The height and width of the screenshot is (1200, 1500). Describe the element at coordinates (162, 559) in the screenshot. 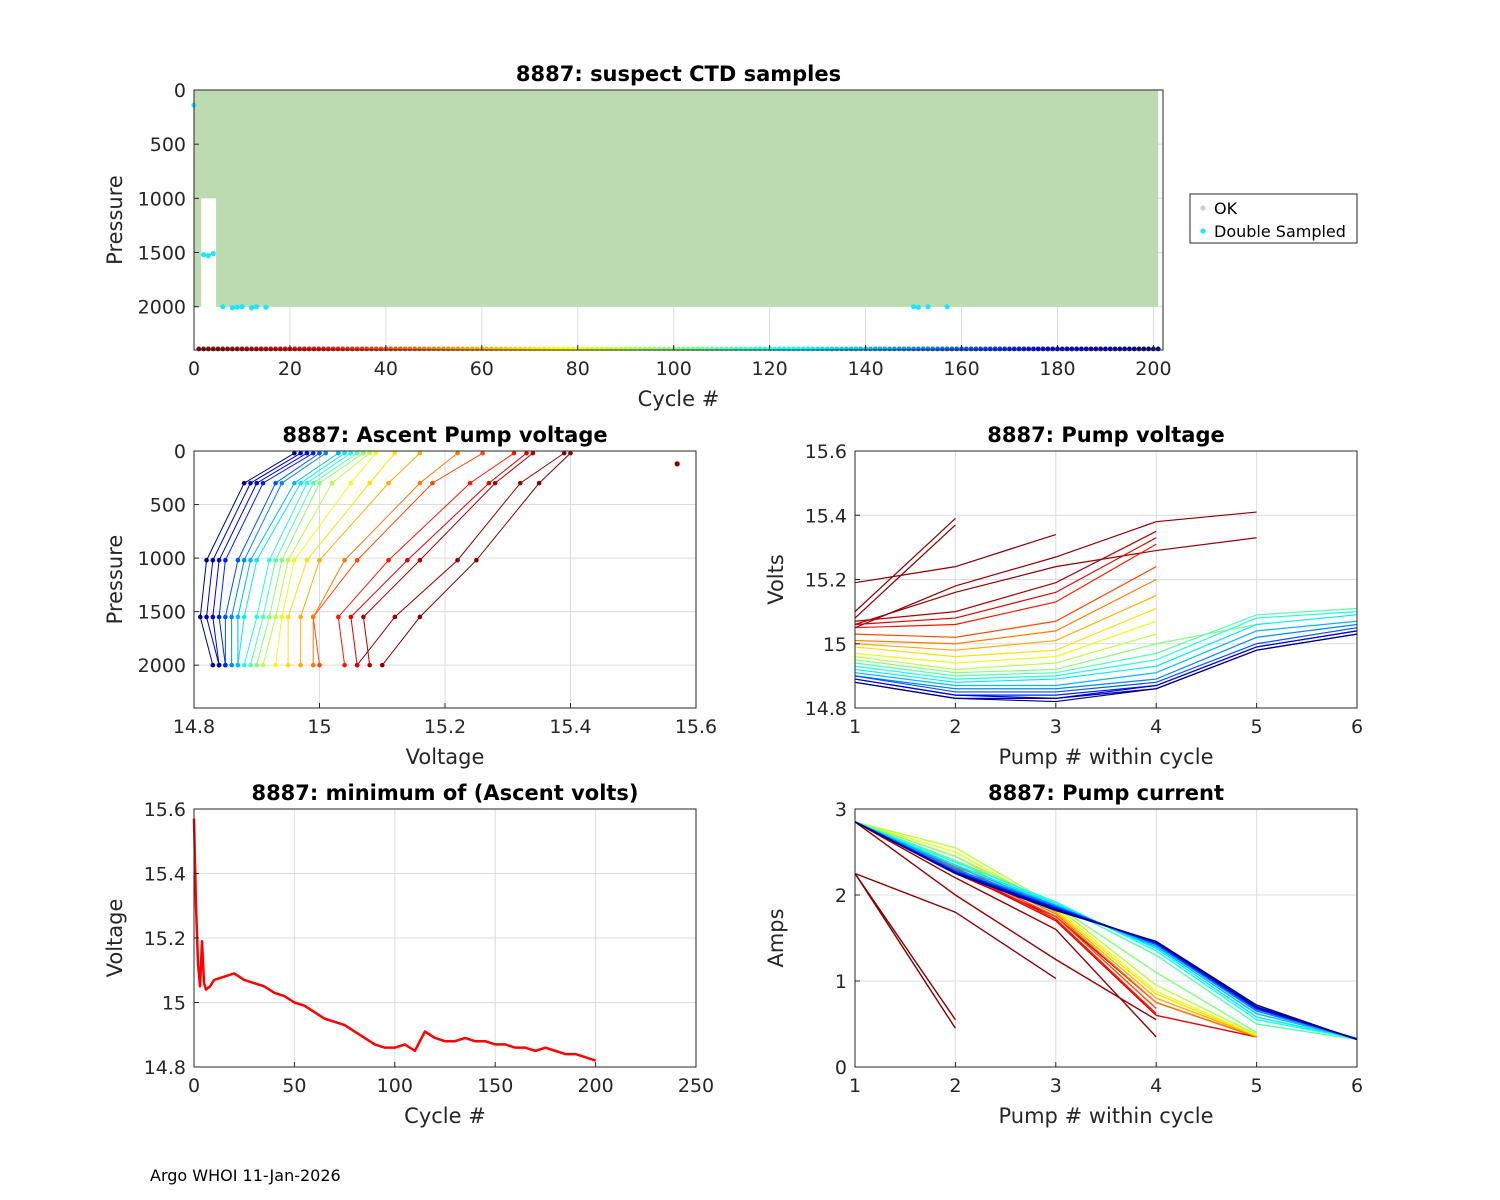

I see `y-tick-label: 1000` at that location.